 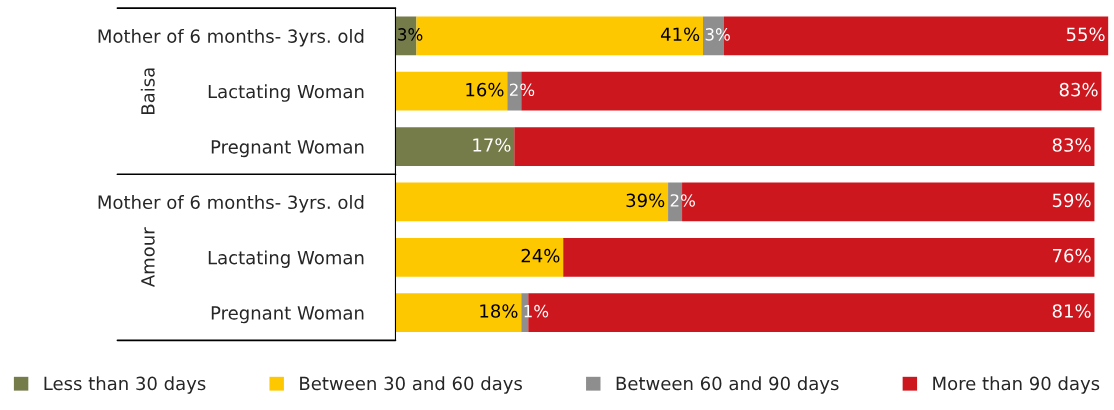 I want to click on legend-label: Between 60 and 90 days, so click(x=727, y=385).